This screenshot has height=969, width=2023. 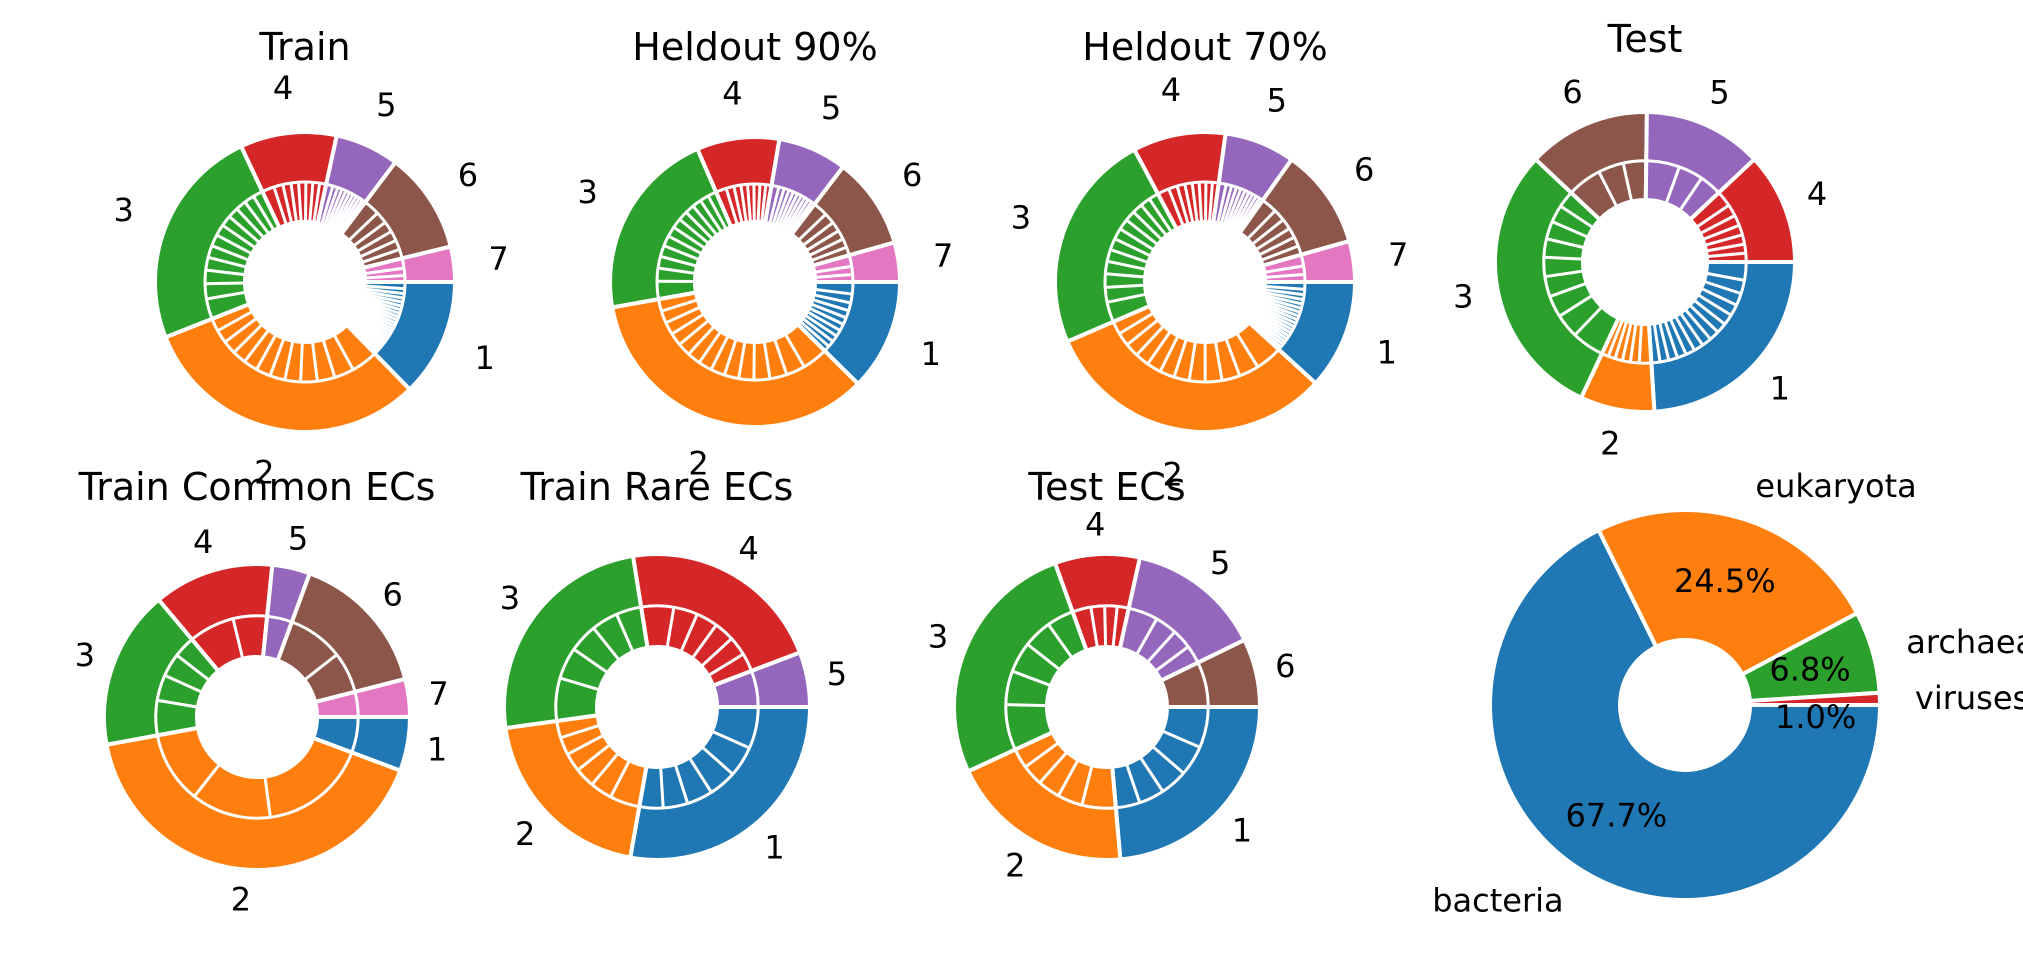 What do you see at coordinates (262, 691) in the screenshot?
I see `pie-panel: Train Common ECs 1 2 3 4 5 6 7` at bounding box center [262, 691].